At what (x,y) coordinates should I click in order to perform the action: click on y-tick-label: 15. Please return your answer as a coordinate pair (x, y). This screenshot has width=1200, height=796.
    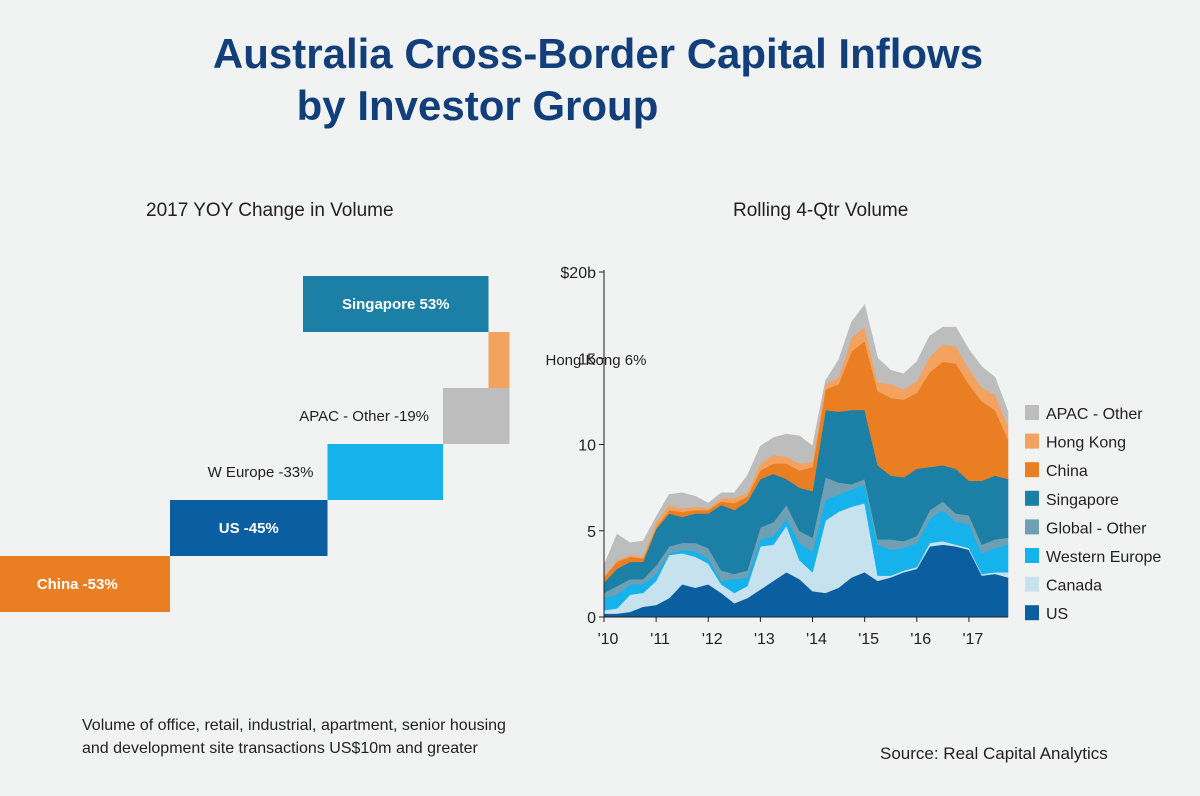
    Looking at the image, I should click on (587, 359).